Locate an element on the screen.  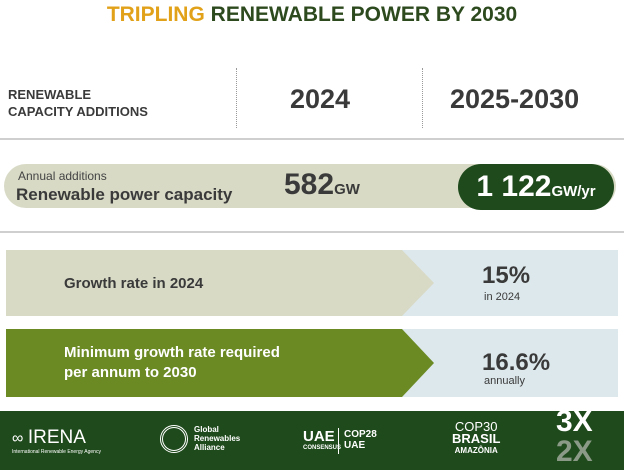
capacity-2024: 582GW is located at coordinates (322, 184).